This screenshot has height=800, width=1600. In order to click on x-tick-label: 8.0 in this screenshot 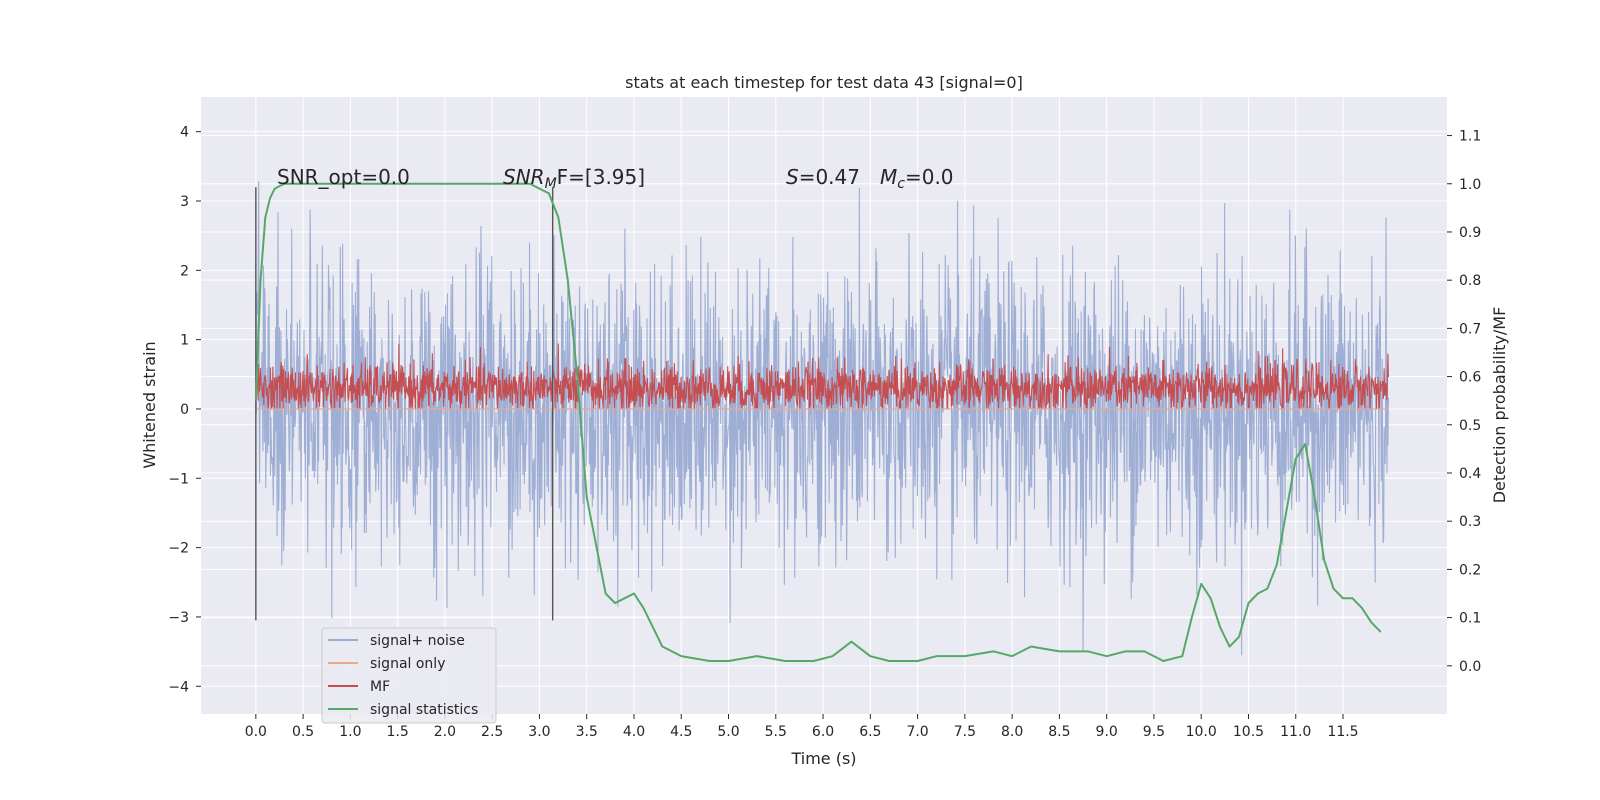, I will do `click(1012, 732)`.